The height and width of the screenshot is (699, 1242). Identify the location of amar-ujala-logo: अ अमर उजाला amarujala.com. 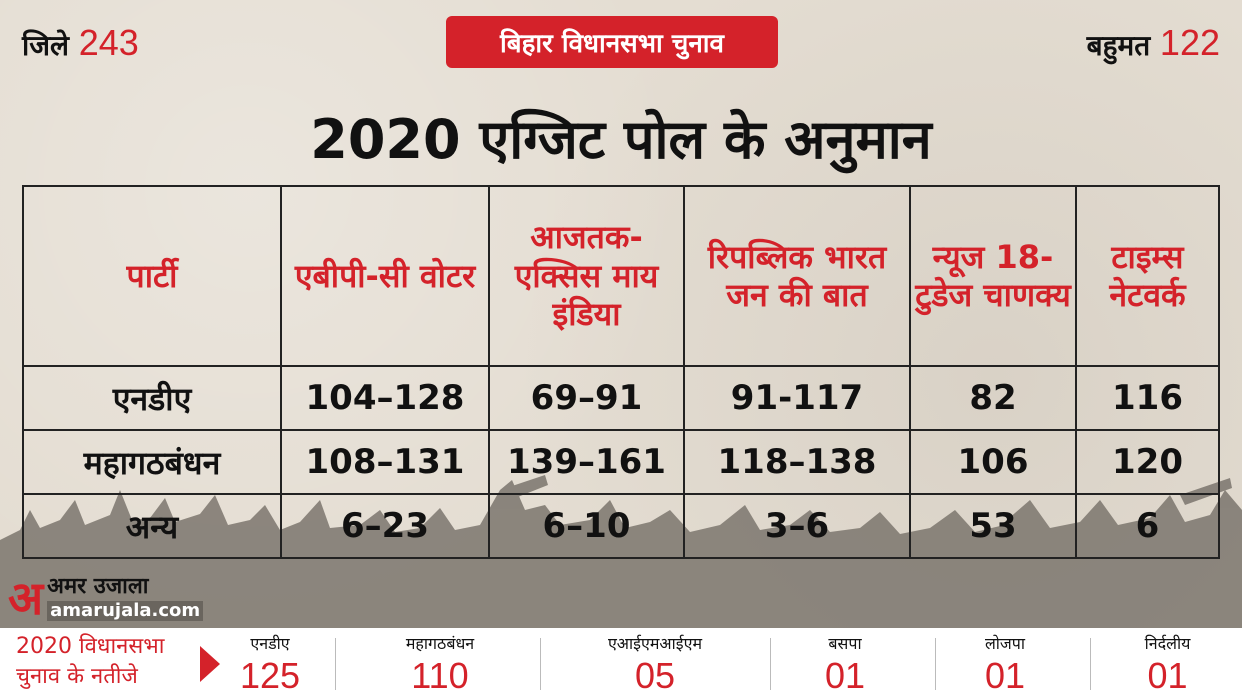
(106, 598).